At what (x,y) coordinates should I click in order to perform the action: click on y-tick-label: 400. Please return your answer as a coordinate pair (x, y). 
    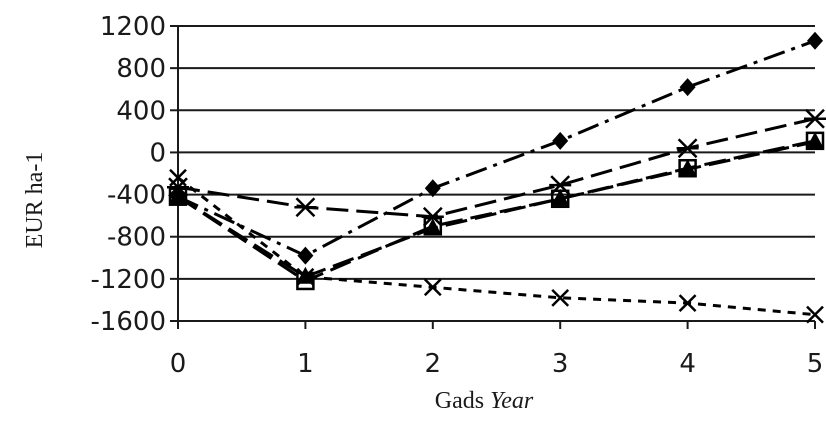
    Looking at the image, I should click on (141, 111).